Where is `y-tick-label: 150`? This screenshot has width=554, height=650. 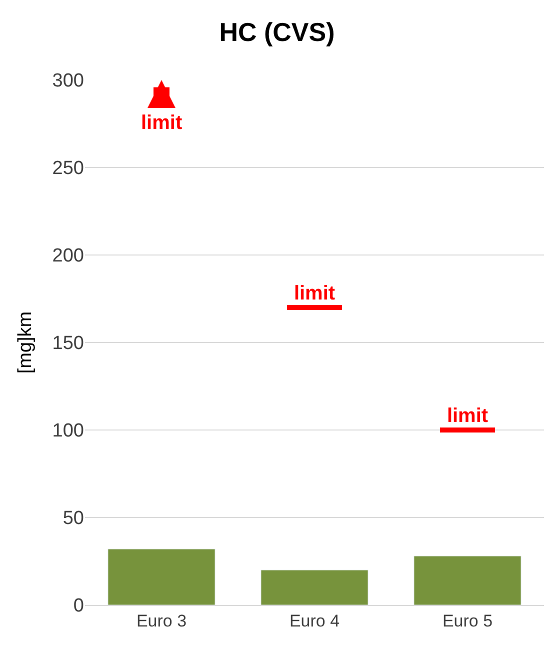
y-tick-label: 150 is located at coordinates (68, 343).